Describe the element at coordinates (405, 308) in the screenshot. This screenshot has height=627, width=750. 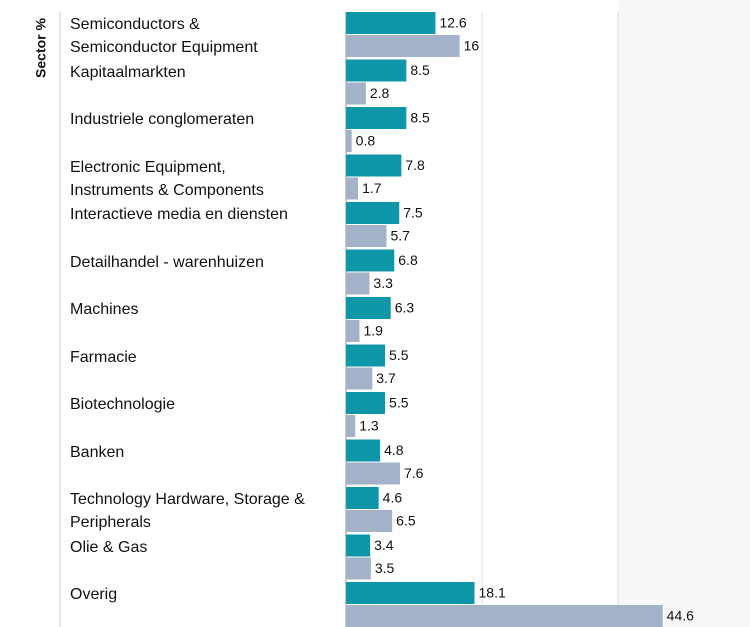
I see `value-label: 6.3` at that location.